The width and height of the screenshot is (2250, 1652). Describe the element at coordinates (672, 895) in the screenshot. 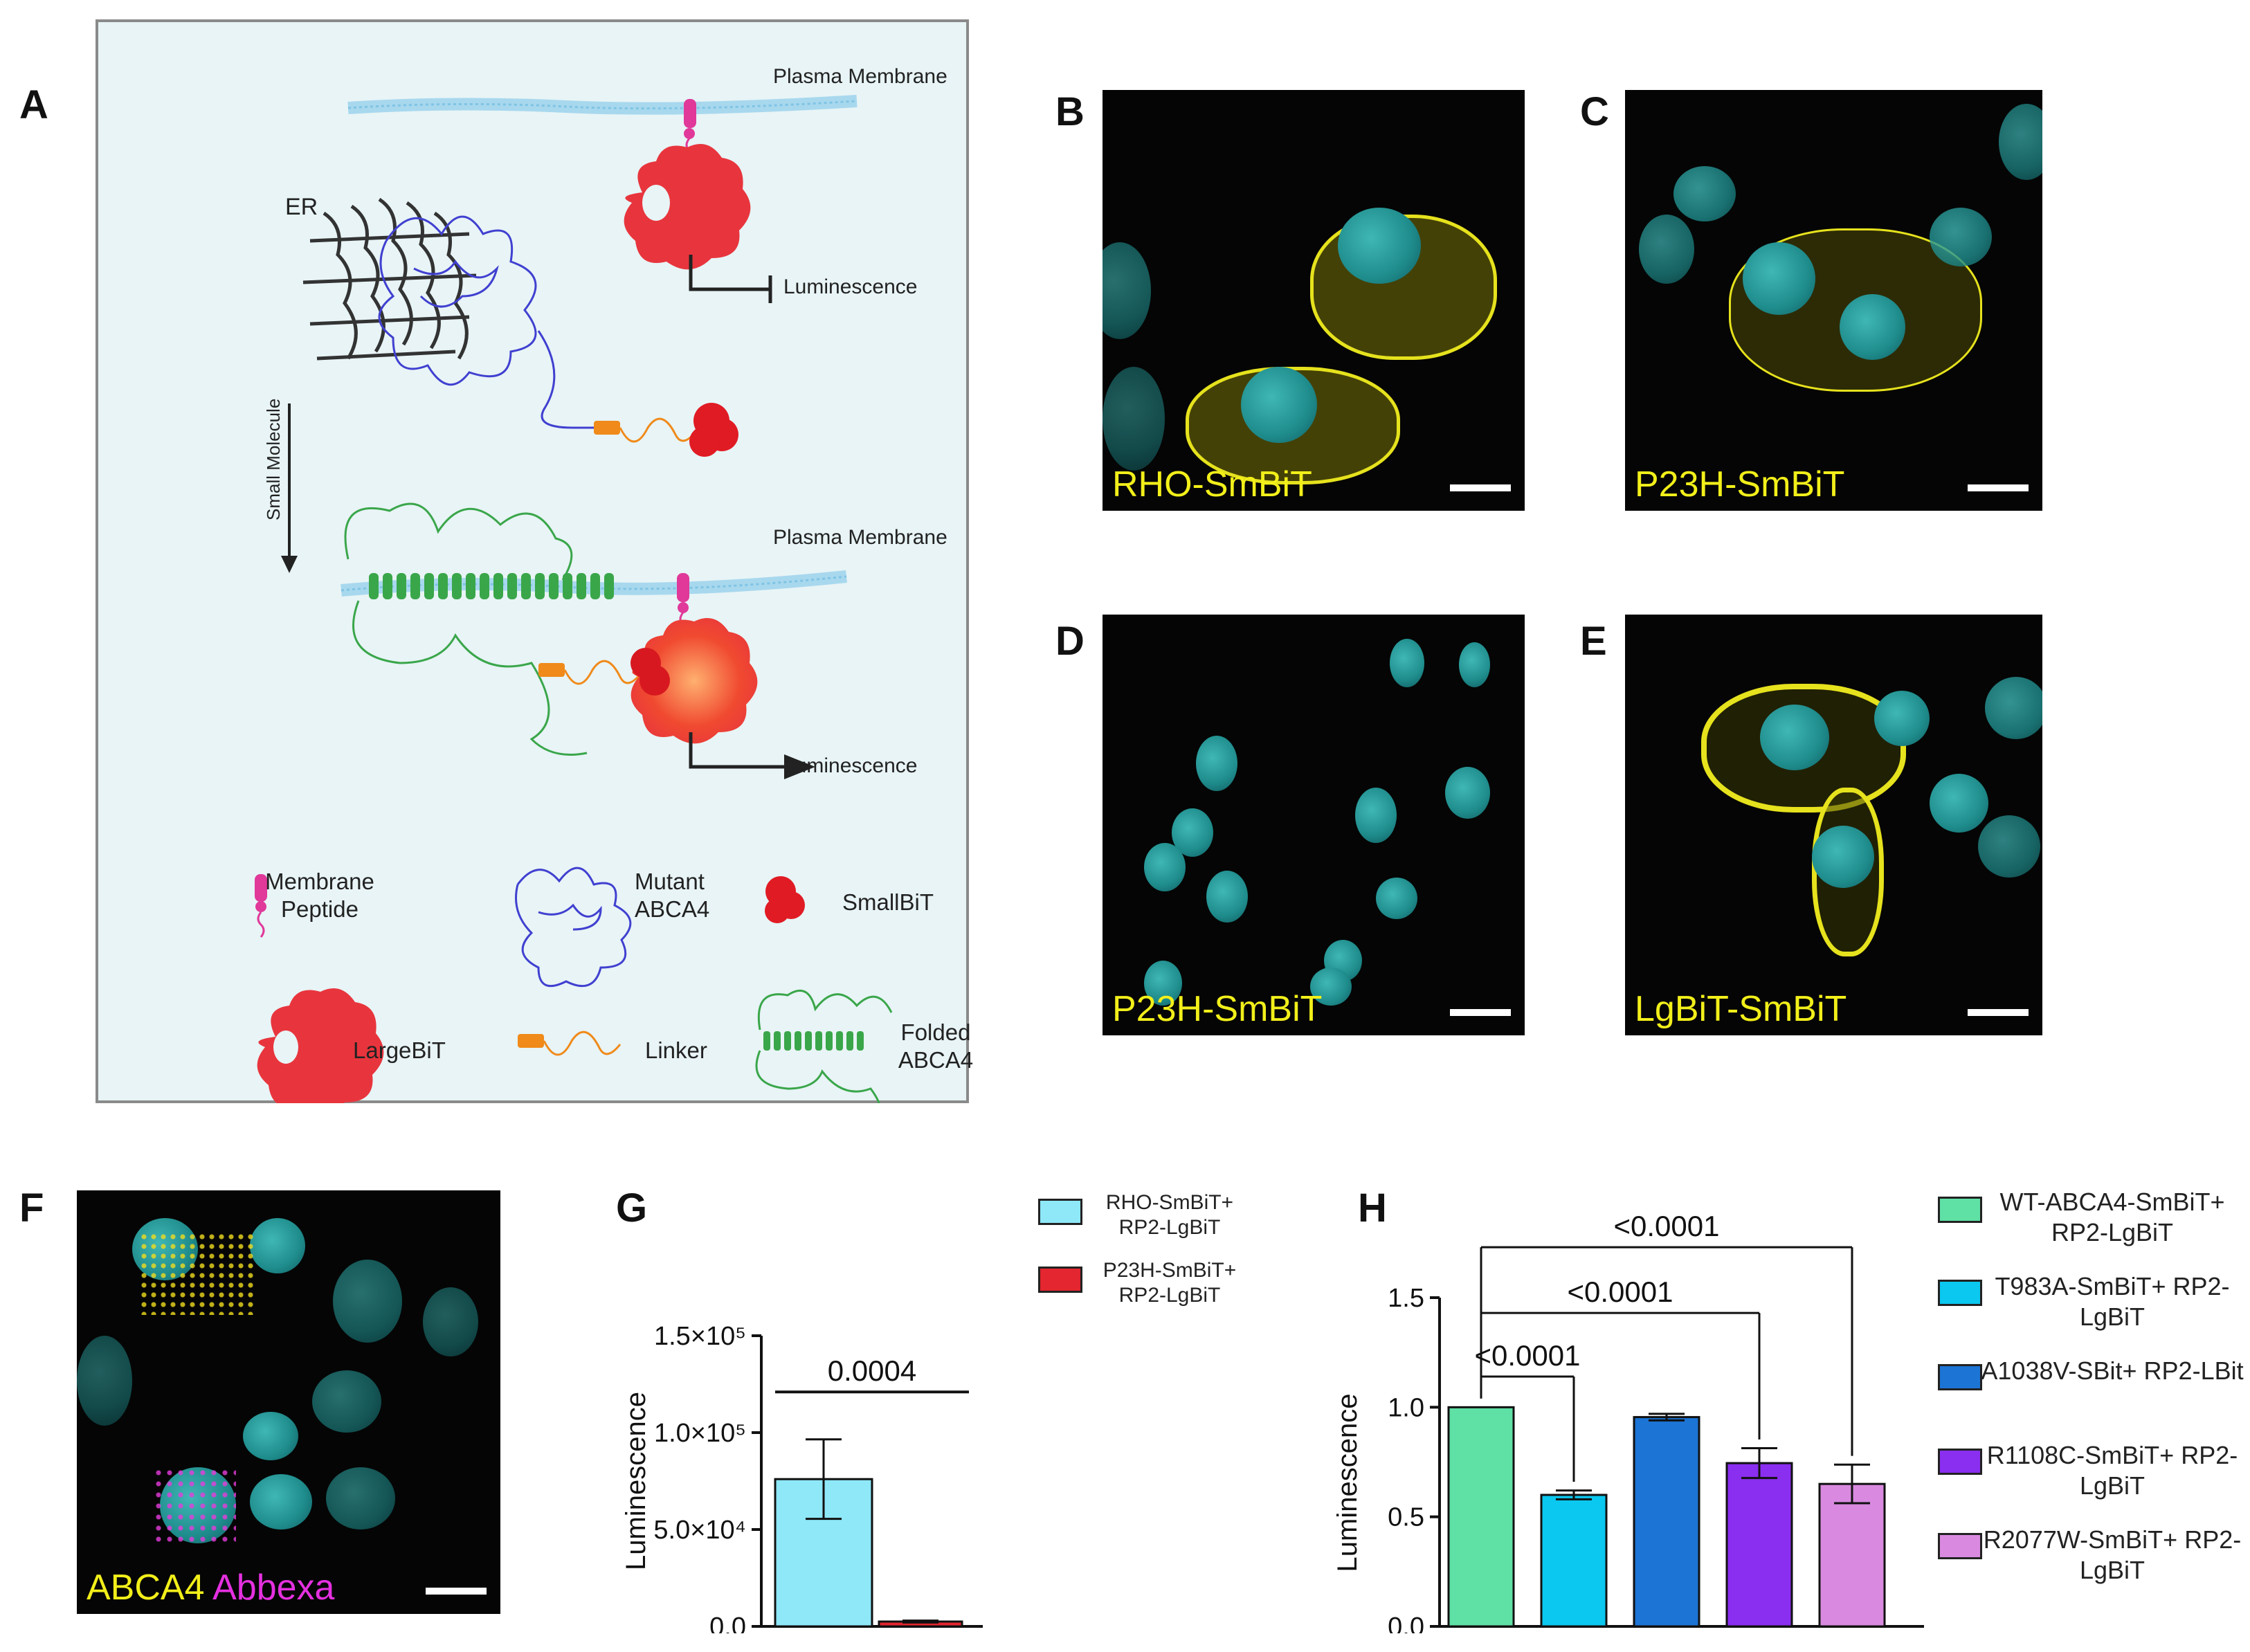

I see `legend-mutant-abca4: Mutant ABCA4` at that location.